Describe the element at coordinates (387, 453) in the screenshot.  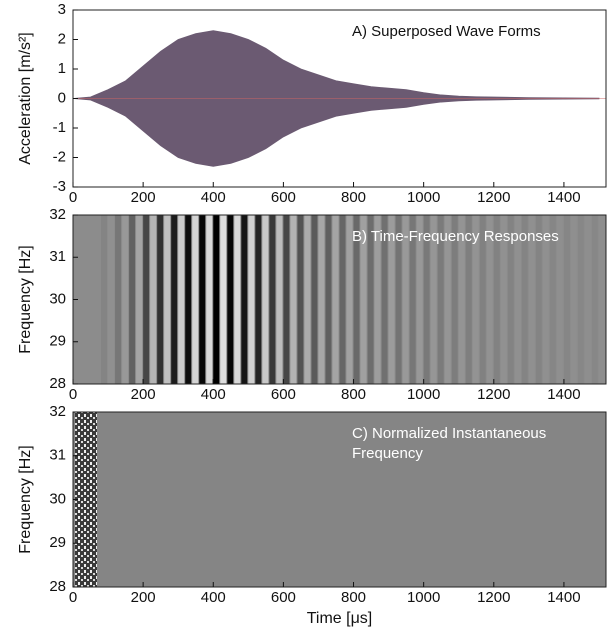
I see `panel-annotation: Frequency` at that location.